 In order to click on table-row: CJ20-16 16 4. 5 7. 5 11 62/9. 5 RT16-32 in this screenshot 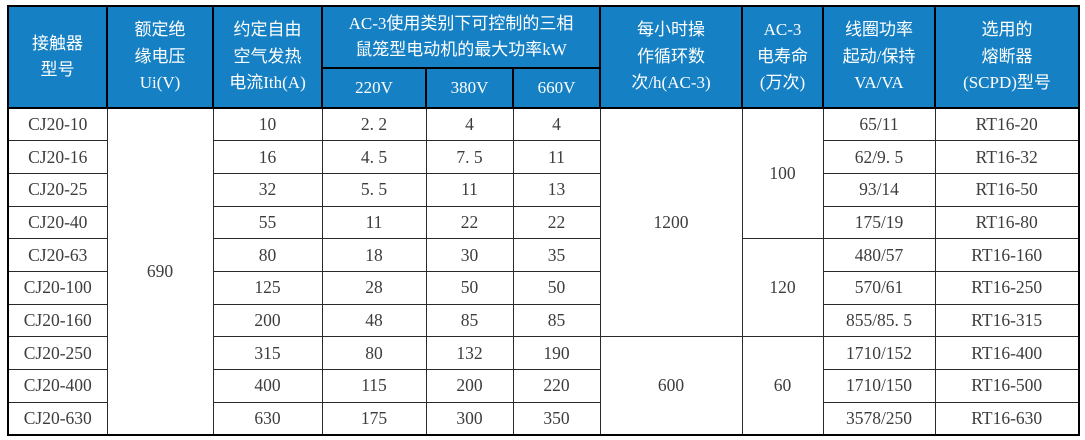, I will do `click(543, 157)`.